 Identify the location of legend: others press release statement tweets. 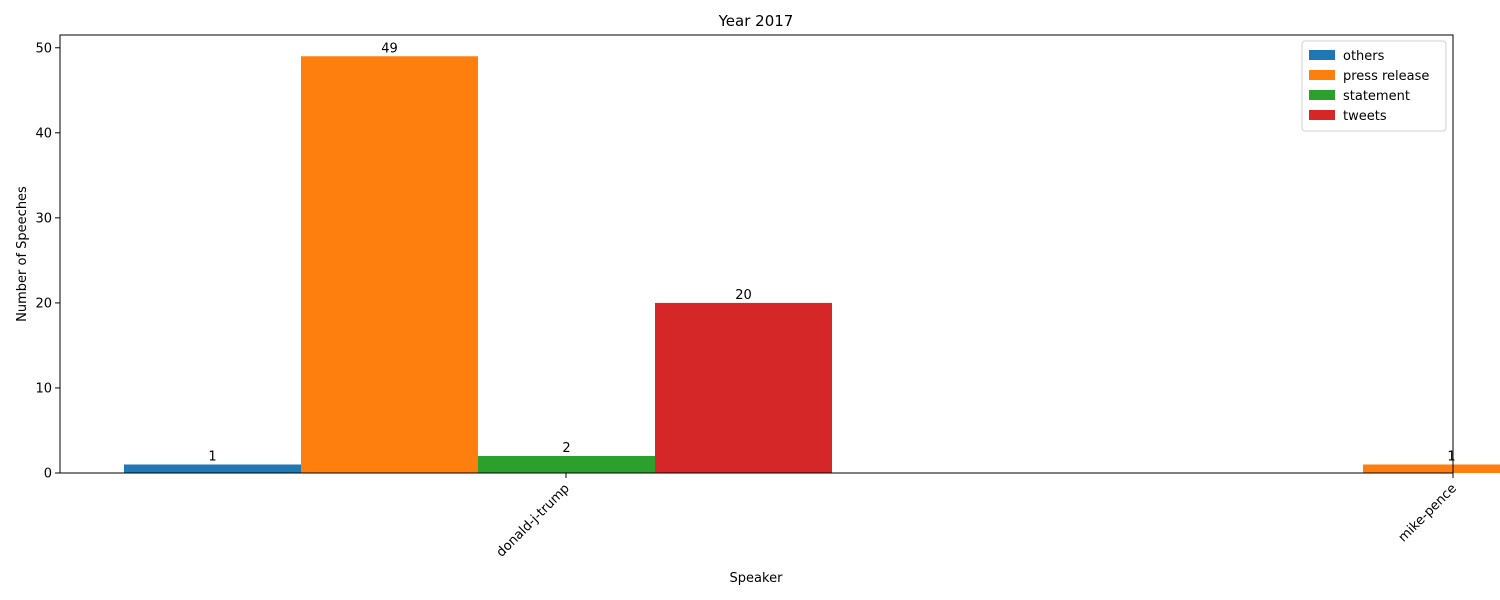
(1374, 86).